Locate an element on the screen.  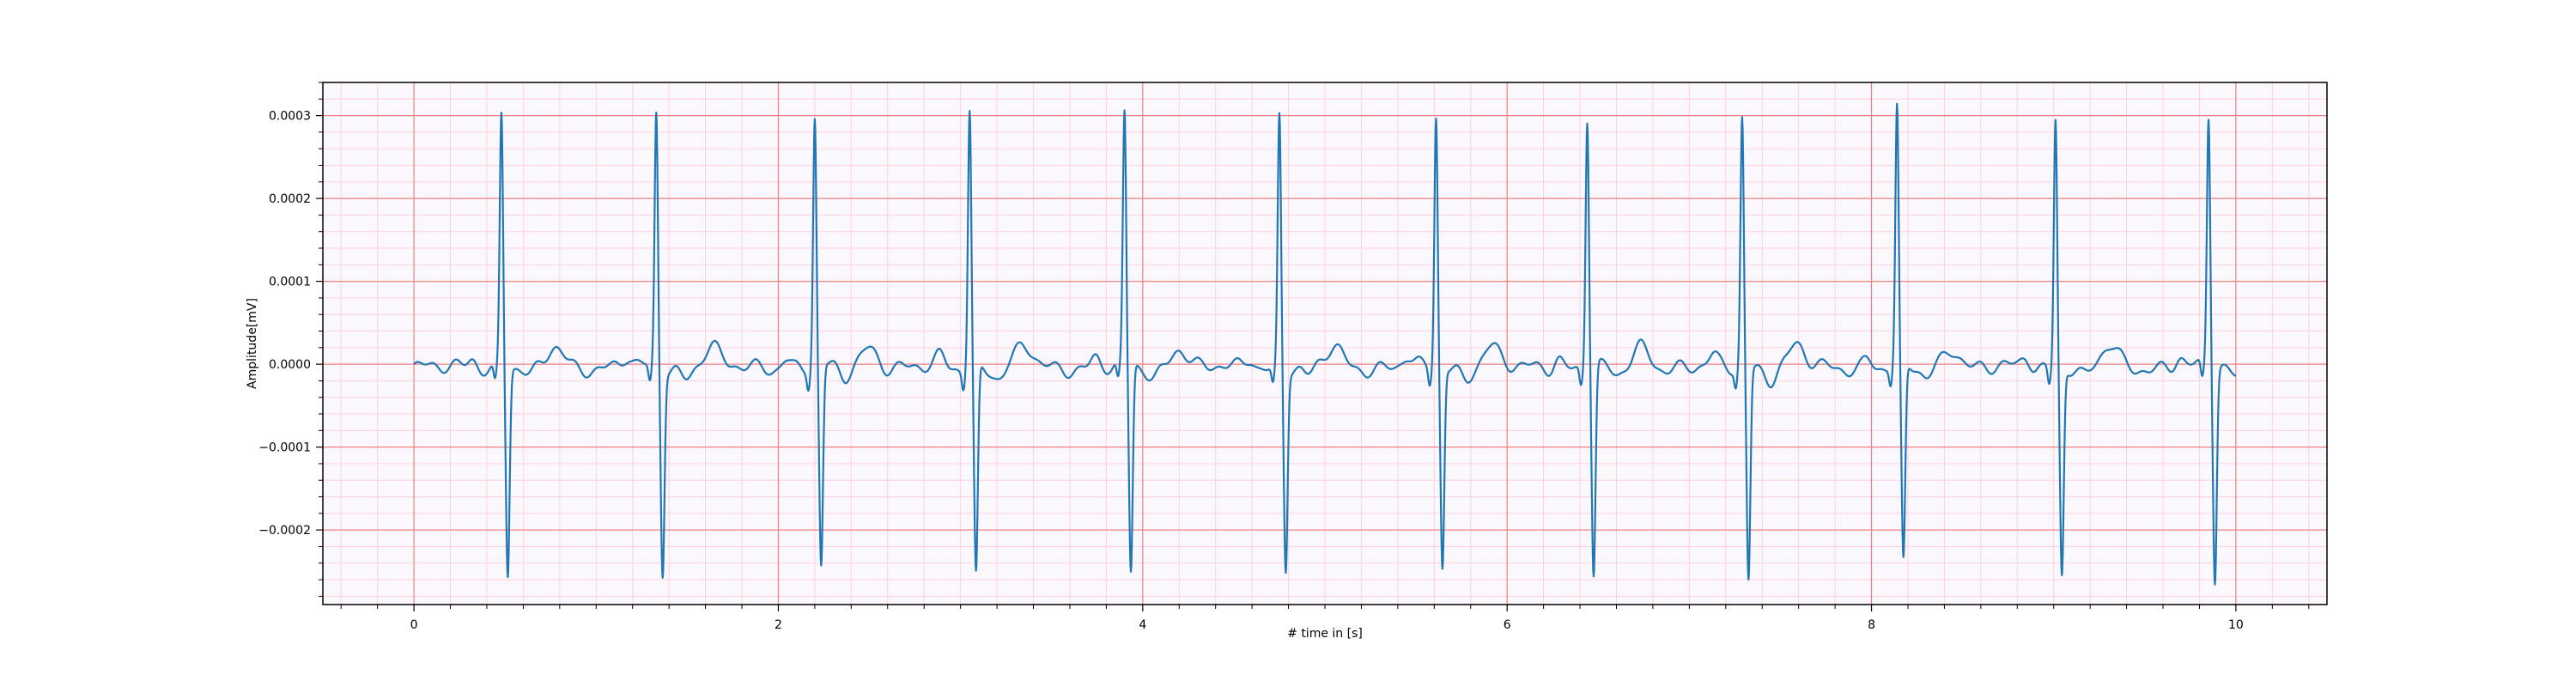
x-tick-label: 0 is located at coordinates (414, 625).